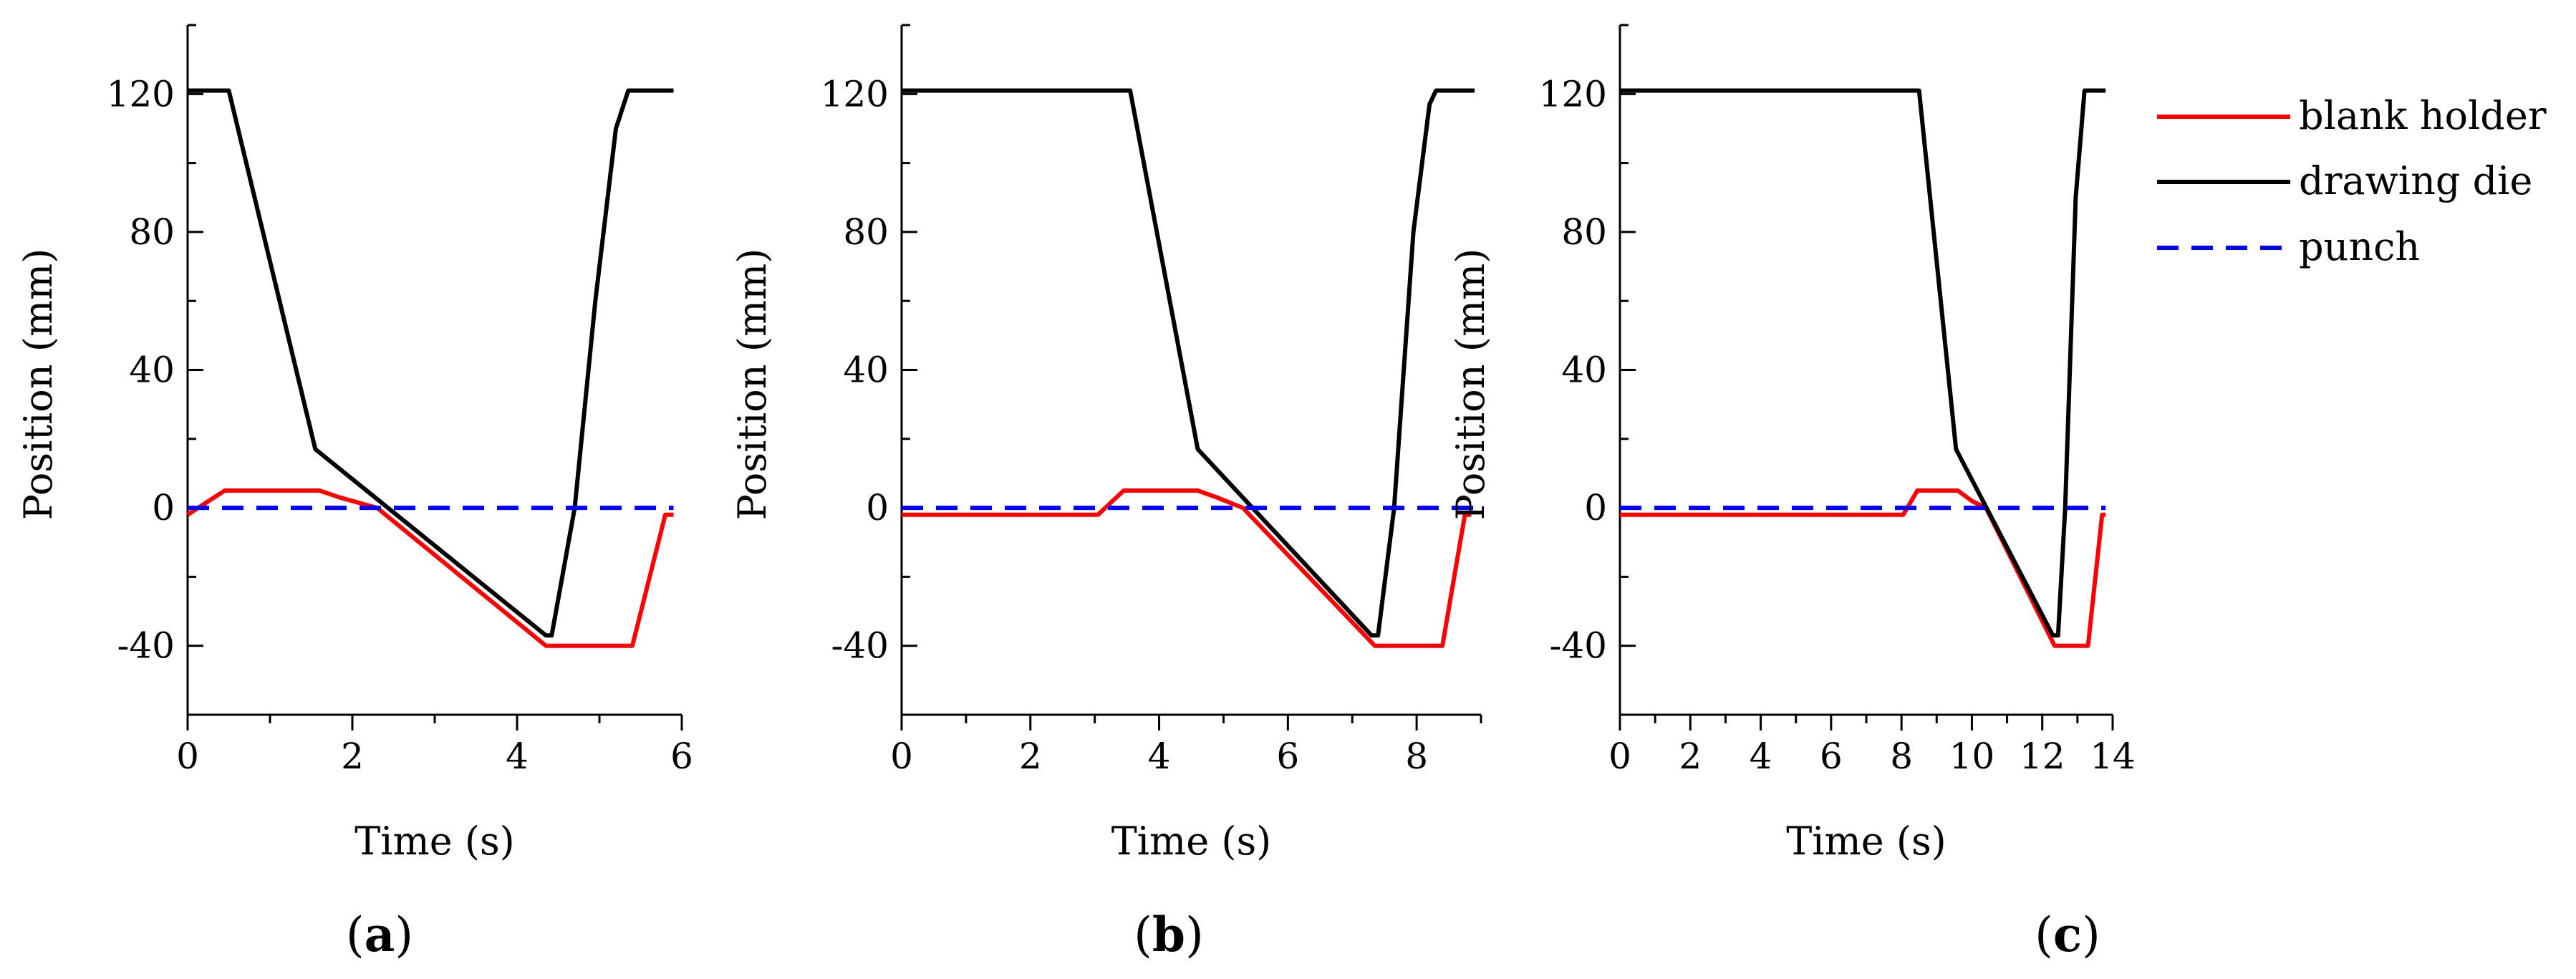 This screenshot has width=2576, height=979. I want to click on x-tick-label: 12, so click(2042, 756).